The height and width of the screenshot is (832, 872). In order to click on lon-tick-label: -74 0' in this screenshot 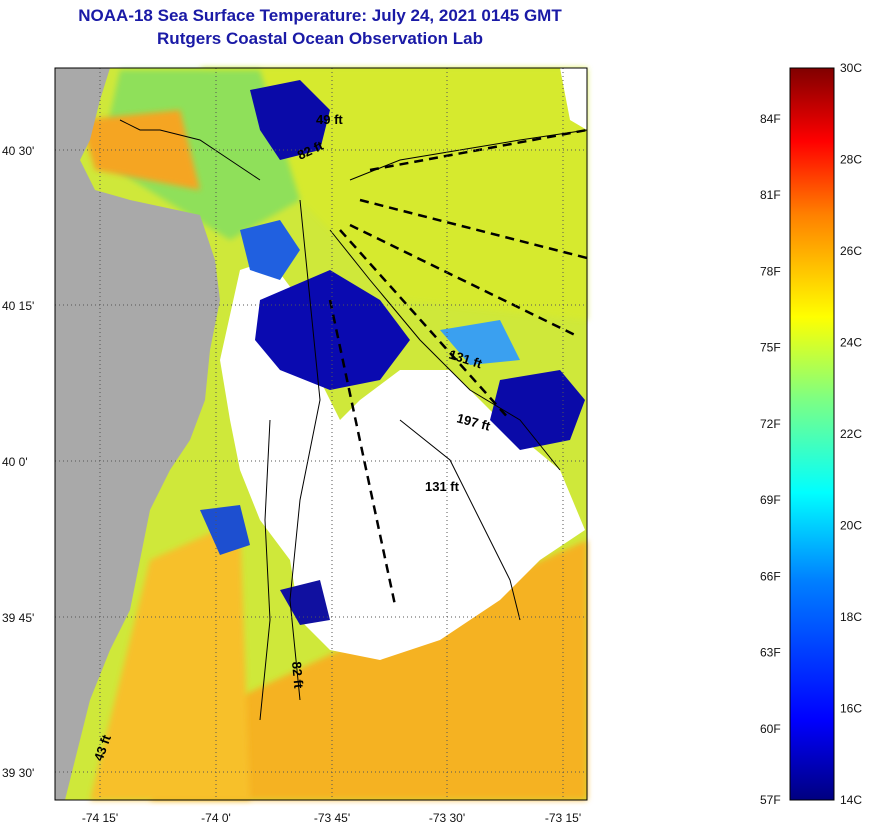, I will do `click(216, 818)`.